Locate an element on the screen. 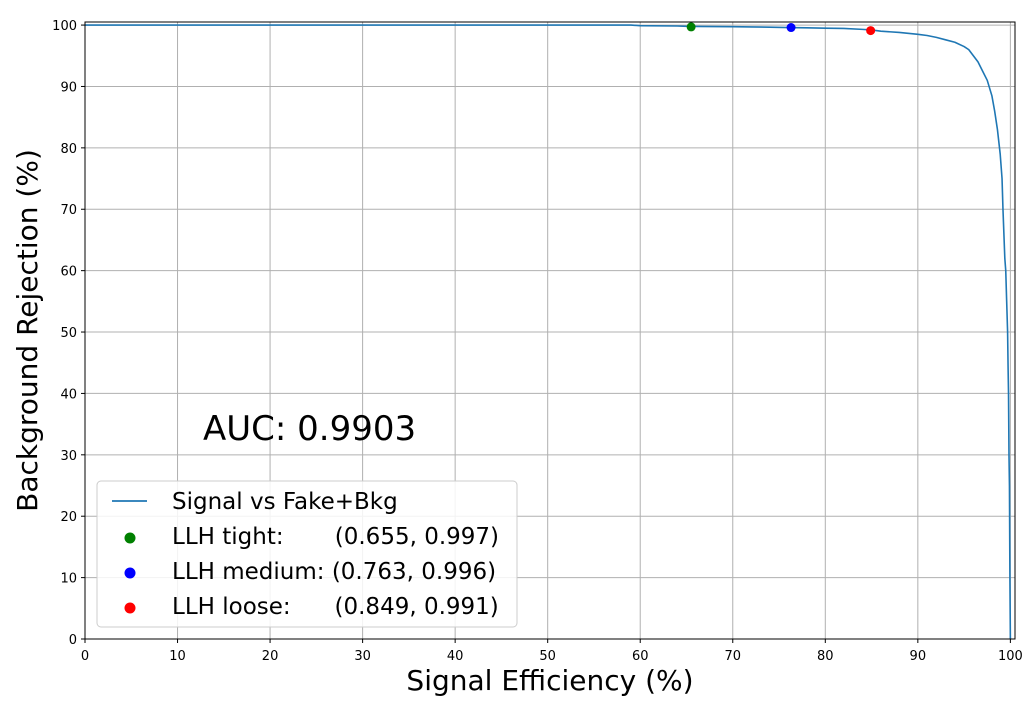 The height and width of the screenshot is (714, 1035). y-tick-label: 60 is located at coordinates (68, 272).